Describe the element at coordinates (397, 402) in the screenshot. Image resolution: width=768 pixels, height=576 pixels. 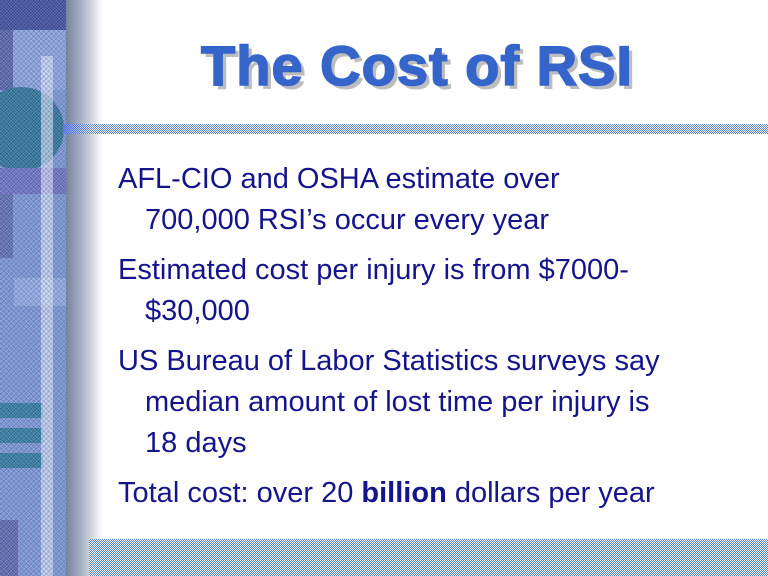
I see `body-line: median amount of lost time per injury is` at that location.